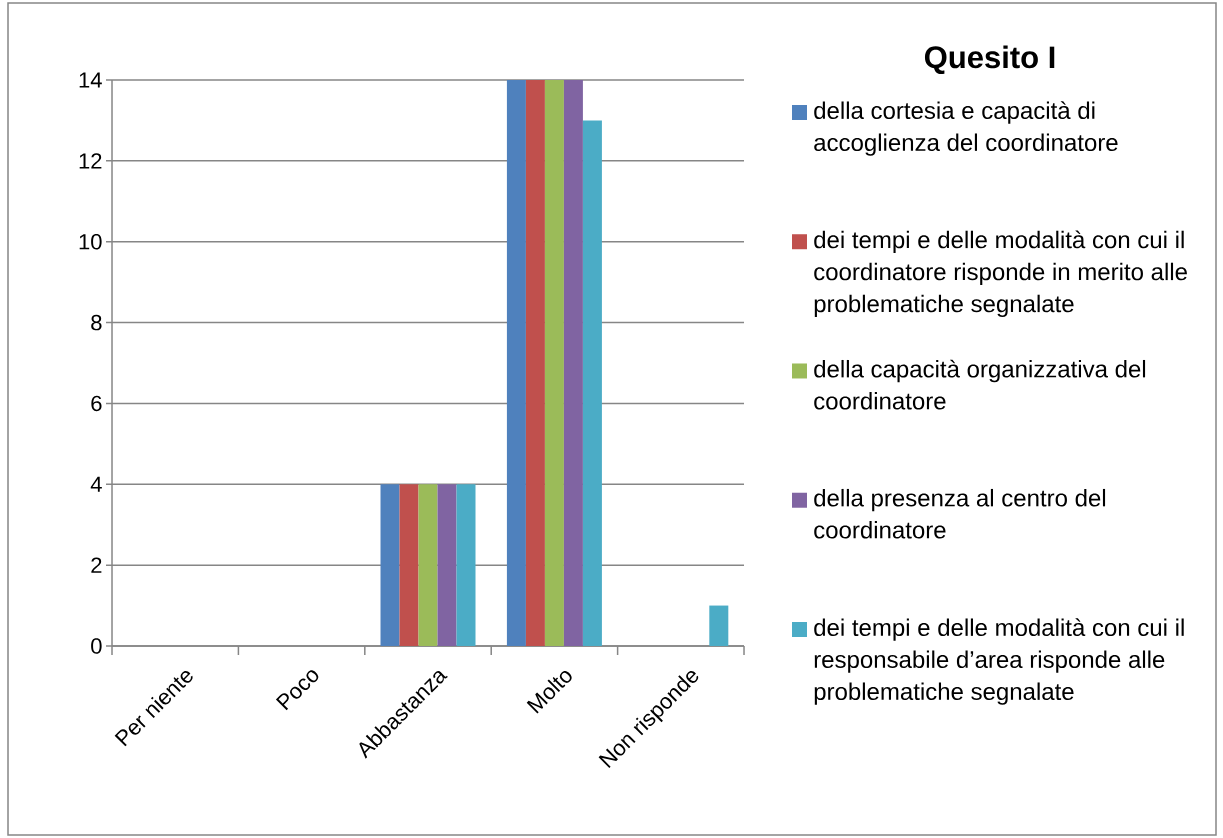 This screenshot has height=838, width=1223. I want to click on y-tick-label: 4, so click(96, 484).